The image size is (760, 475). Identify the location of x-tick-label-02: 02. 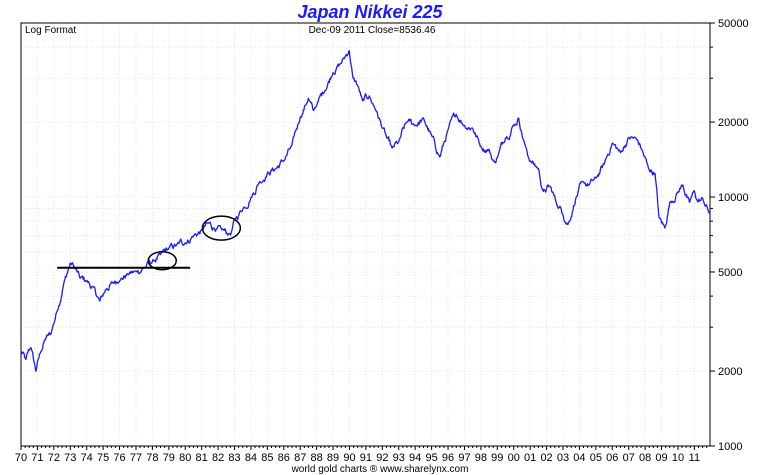
(546, 458).